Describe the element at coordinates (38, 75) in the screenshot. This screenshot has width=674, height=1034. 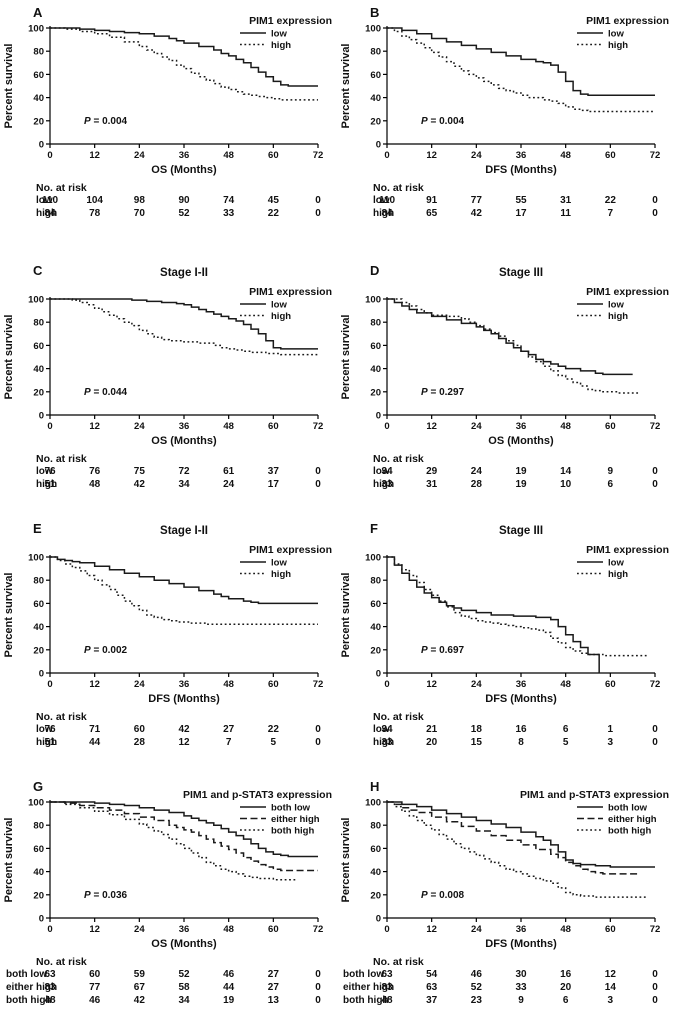
I see `y-tick-label: 60` at that location.